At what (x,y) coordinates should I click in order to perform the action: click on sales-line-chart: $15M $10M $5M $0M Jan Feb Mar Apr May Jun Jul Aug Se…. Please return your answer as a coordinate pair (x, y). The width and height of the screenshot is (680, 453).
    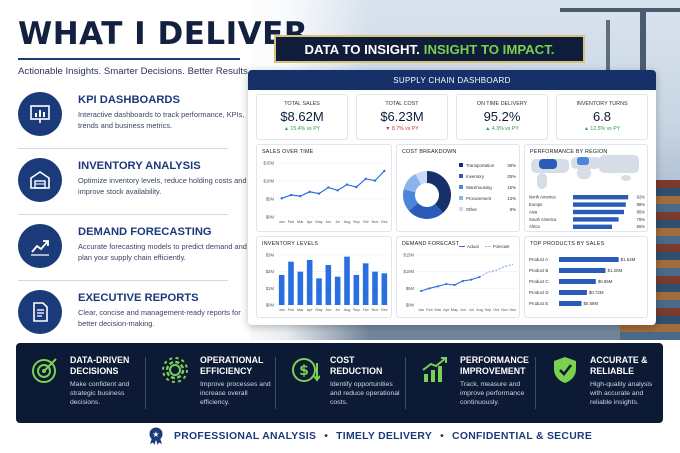
    Looking at the image, I should click on (326, 192).